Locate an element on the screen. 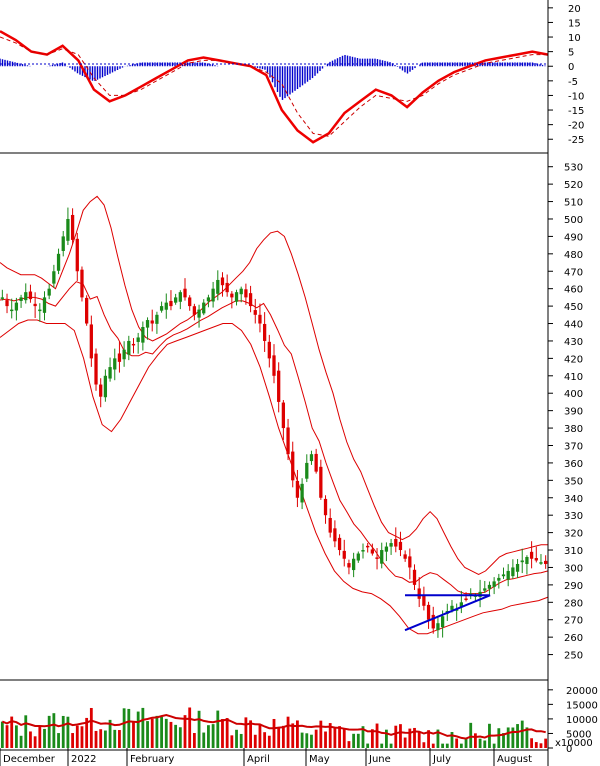 The height and width of the screenshot is (766, 600). price-tick-label: 330 is located at coordinates (573, 516).